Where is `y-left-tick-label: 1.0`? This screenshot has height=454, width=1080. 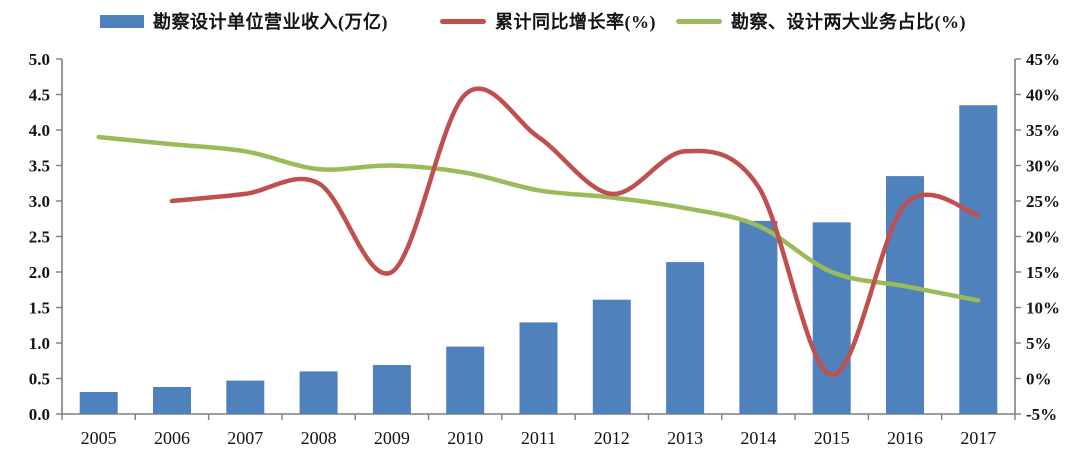 y-left-tick-label: 1.0 is located at coordinates (39, 343).